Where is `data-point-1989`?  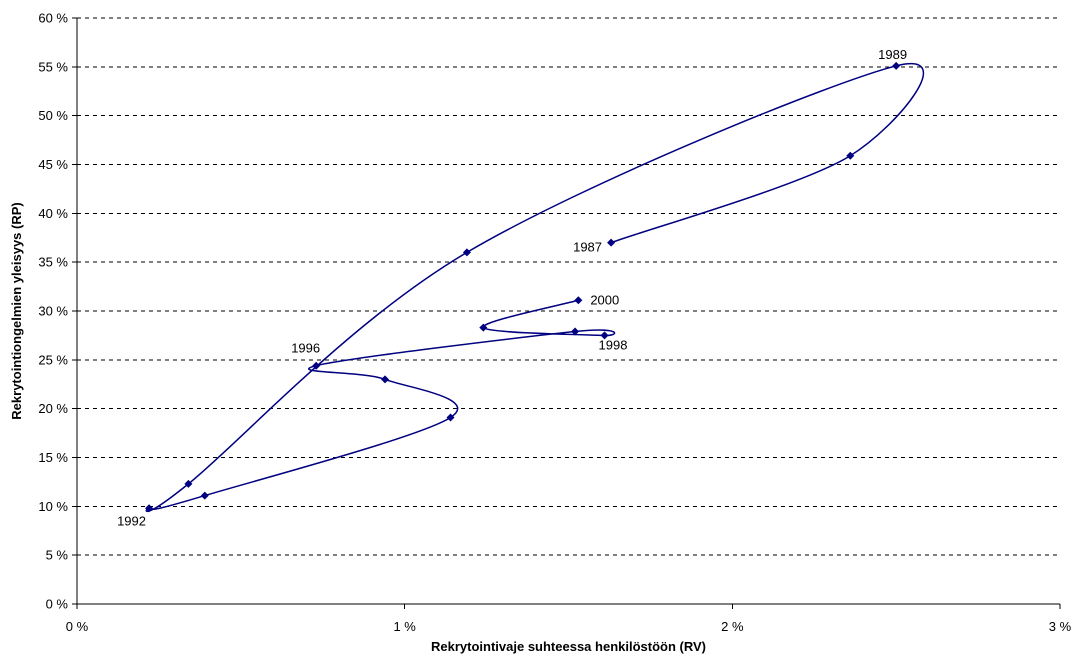 data-point-1989 is located at coordinates (896, 65).